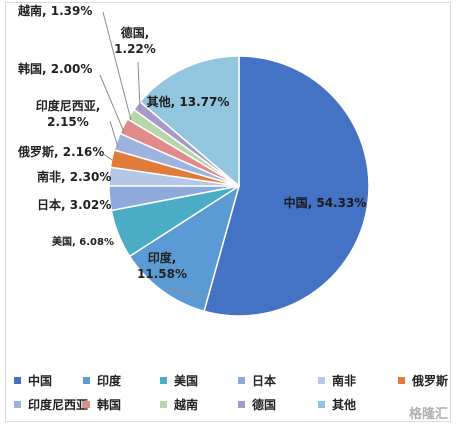 The width and height of the screenshot is (460, 424). I want to click on legend-label-10: 德国, so click(264, 404).